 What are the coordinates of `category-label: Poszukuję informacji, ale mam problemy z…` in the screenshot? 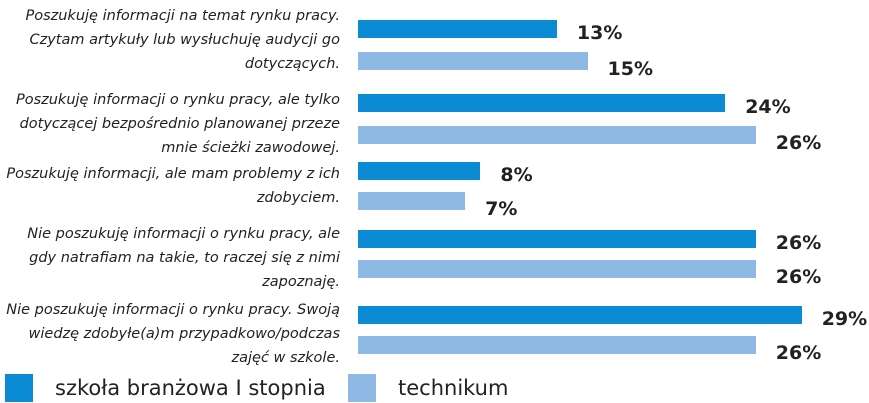 It's located at (173, 186).